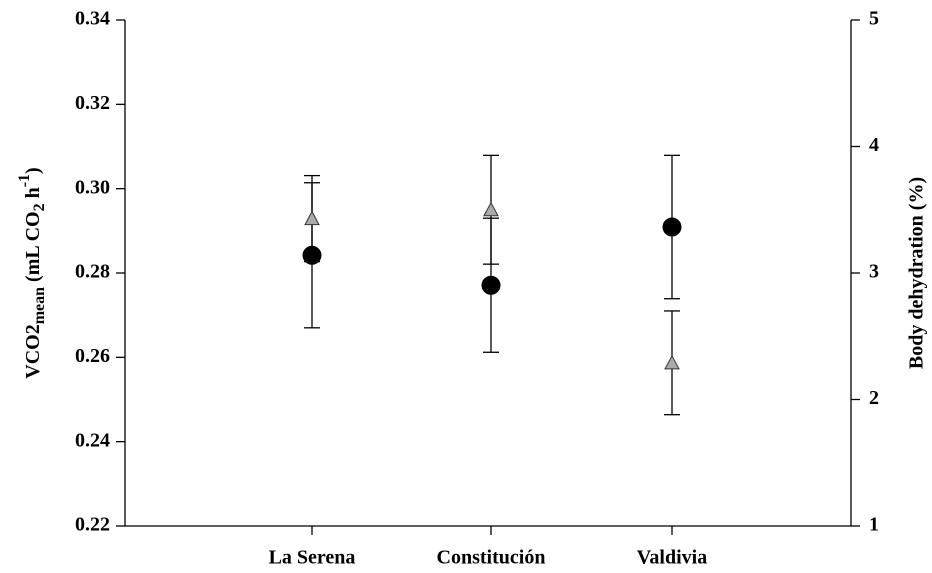  I want to click on y-tick-label: 0.32, so click(92, 103).